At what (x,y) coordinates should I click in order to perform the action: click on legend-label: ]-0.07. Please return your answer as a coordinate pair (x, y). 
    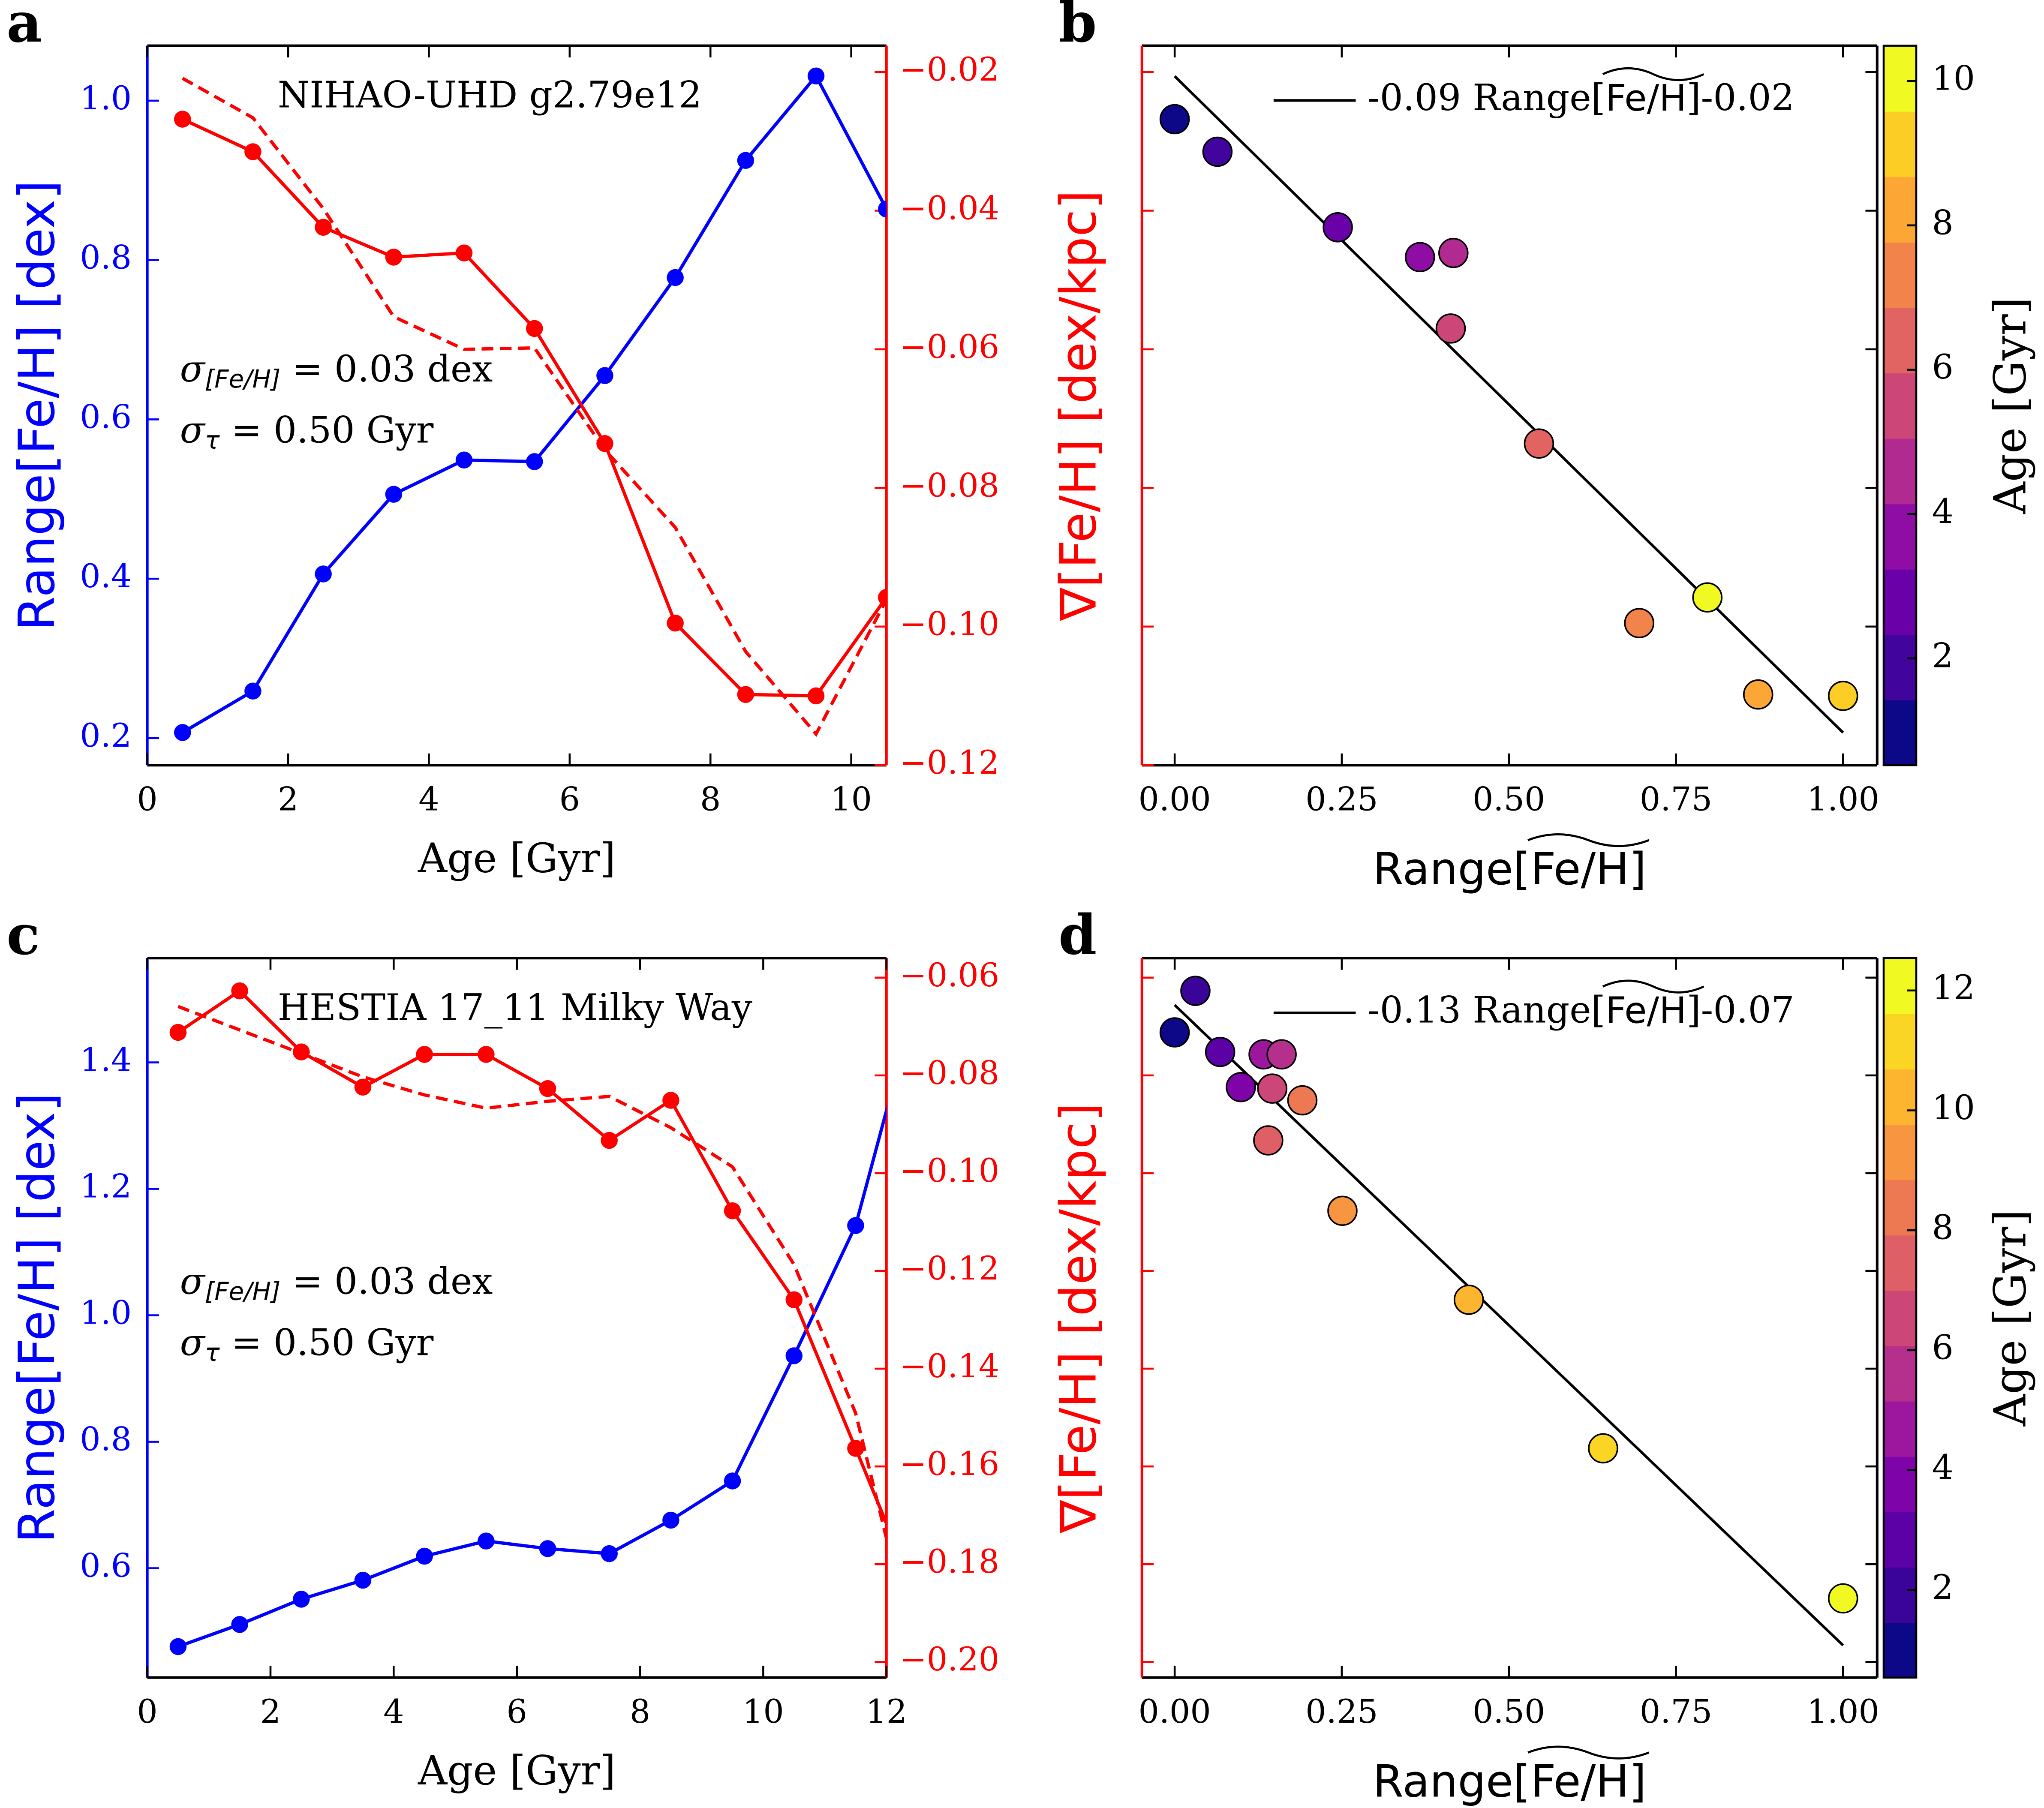
    Looking at the image, I should click on (1740, 1010).